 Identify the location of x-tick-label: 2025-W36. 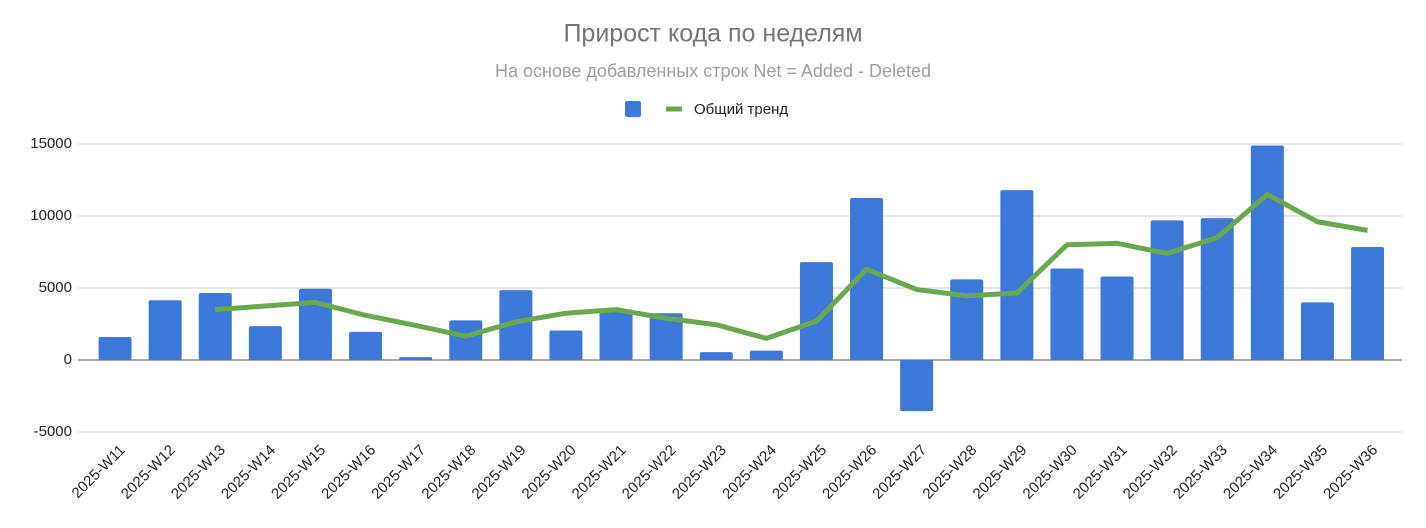
(1350, 472).